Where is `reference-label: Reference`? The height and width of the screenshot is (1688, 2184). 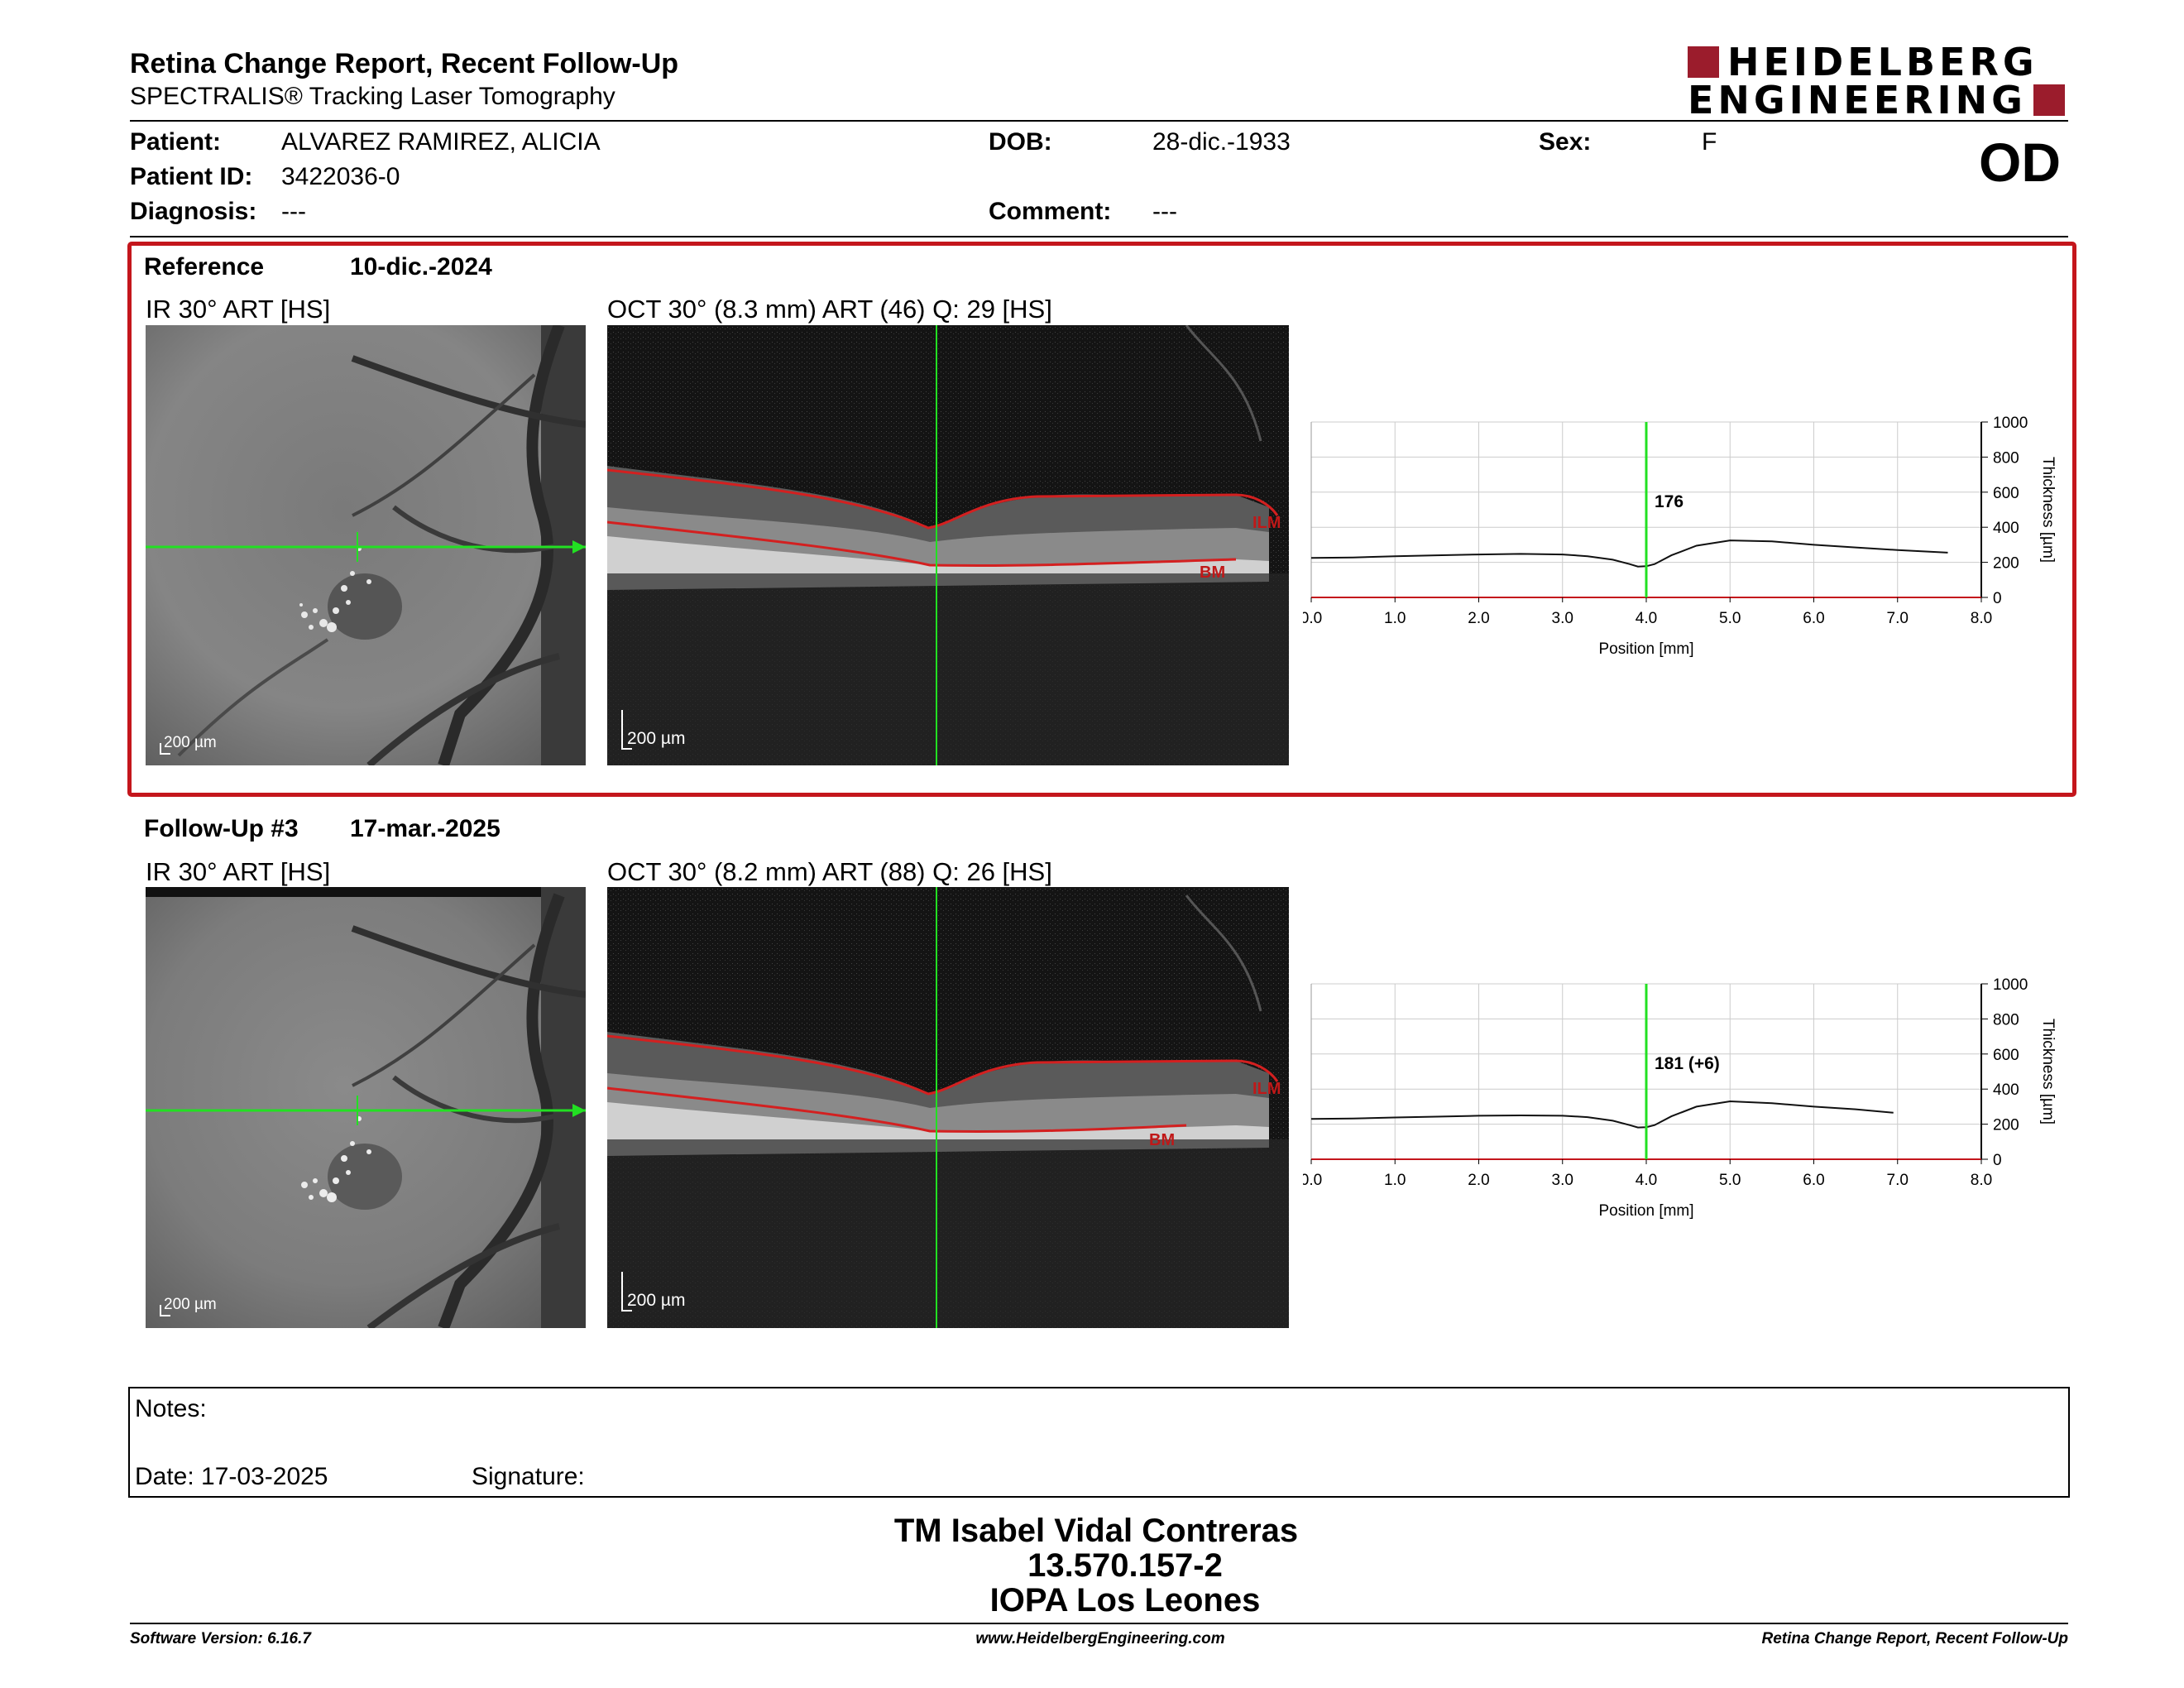
reference-label: Reference is located at coordinates (204, 267).